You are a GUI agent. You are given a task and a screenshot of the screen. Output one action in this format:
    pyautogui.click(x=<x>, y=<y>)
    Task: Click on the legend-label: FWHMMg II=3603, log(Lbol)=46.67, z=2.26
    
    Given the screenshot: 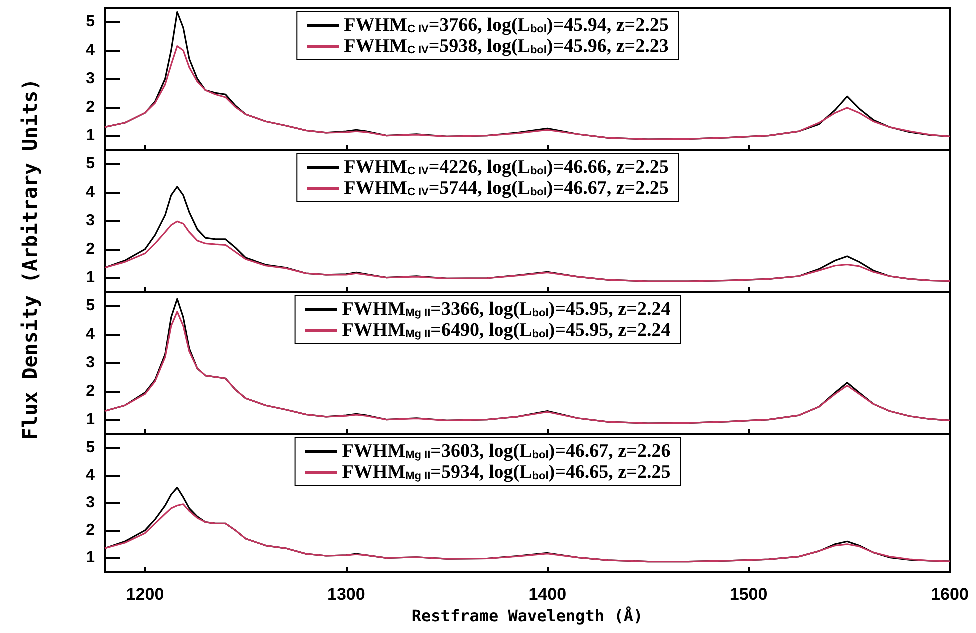 What is the action you would take?
    pyautogui.click(x=506, y=451)
    